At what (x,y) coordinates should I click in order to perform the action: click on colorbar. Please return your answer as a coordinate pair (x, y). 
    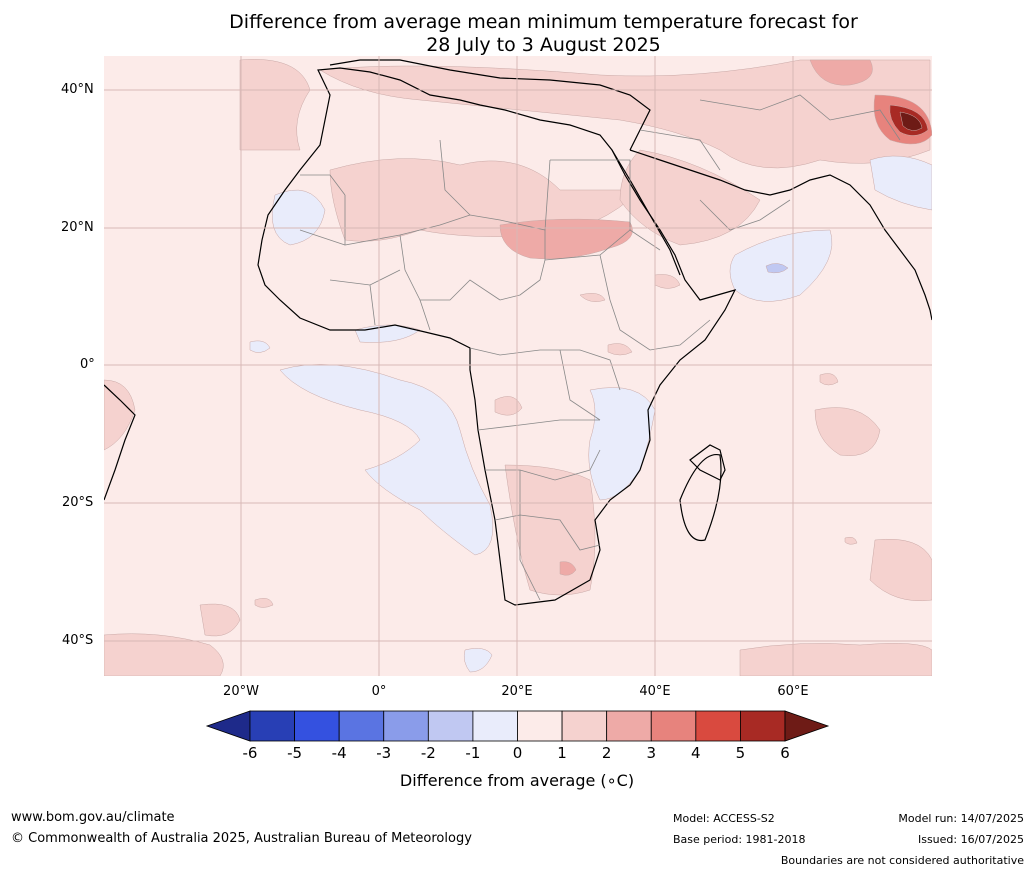
    Looking at the image, I should click on (517, 726).